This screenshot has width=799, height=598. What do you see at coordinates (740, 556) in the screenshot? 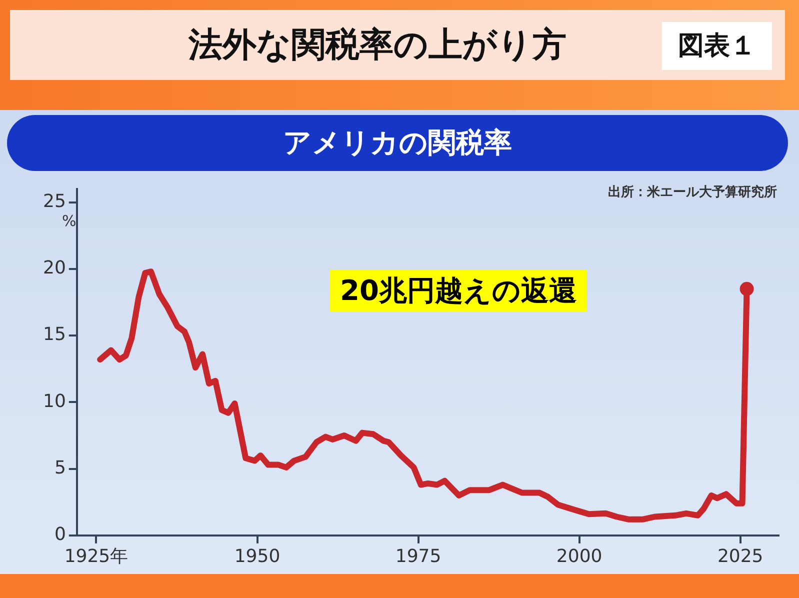
I see `x-tick-label: 2025` at bounding box center [740, 556].